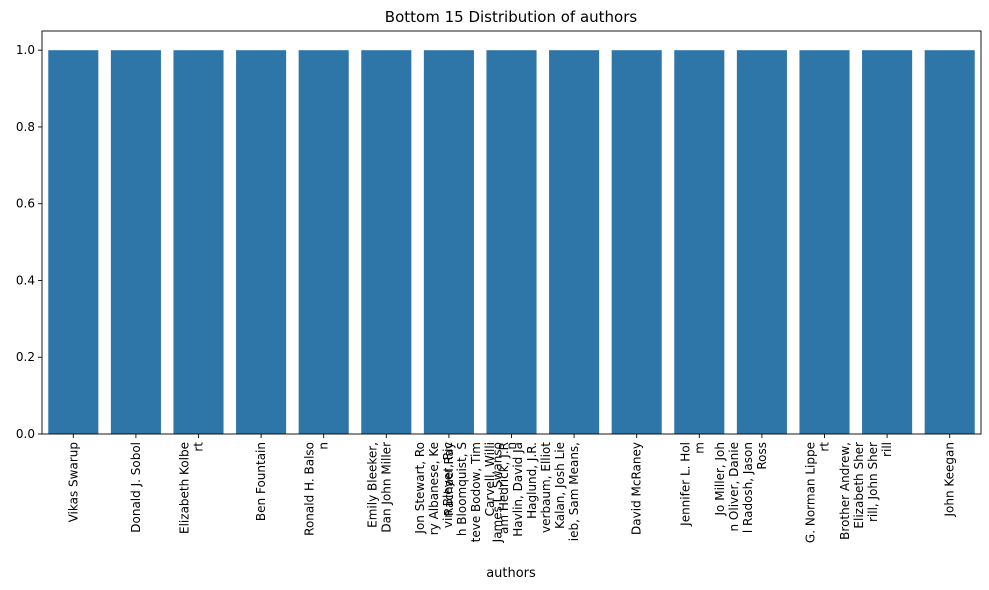  What do you see at coordinates (692, 484) in the screenshot?
I see `x-tick-label: Jennifer L. Holm` at bounding box center [692, 484].